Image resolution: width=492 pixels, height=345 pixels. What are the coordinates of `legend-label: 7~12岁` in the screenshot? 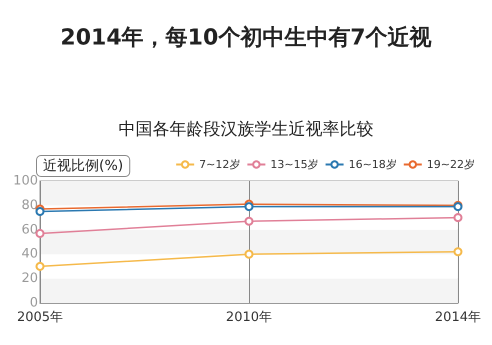 It's located at (219, 164).